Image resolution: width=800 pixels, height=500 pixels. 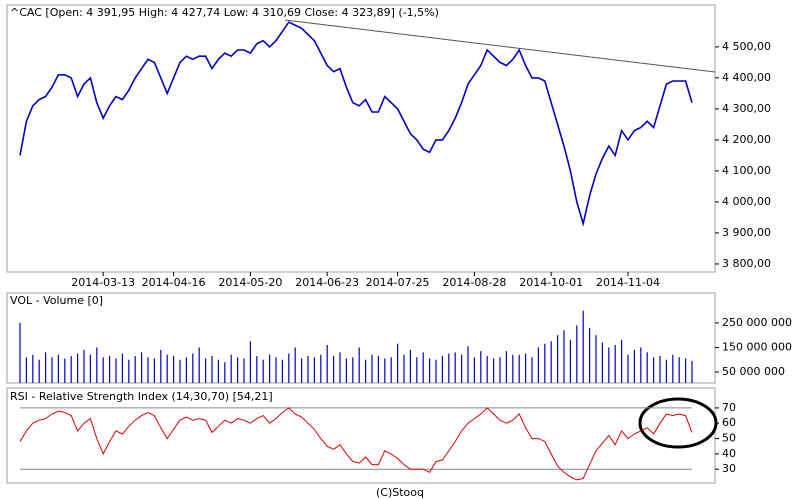 What do you see at coordinates (400, 492) in the screenshot?
I see `footer: (C)Stooq` at bounding box center [400, 492].